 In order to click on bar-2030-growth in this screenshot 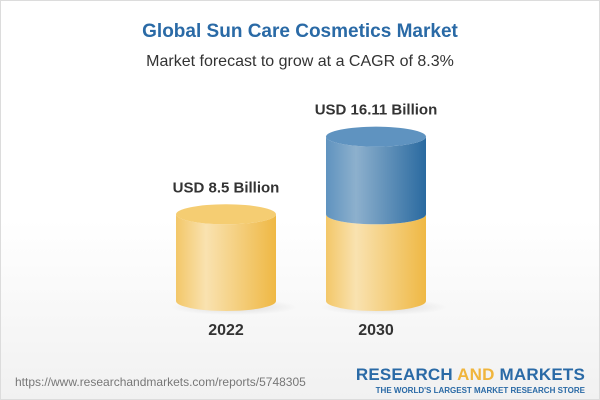, I will do `click(376, 180)`.